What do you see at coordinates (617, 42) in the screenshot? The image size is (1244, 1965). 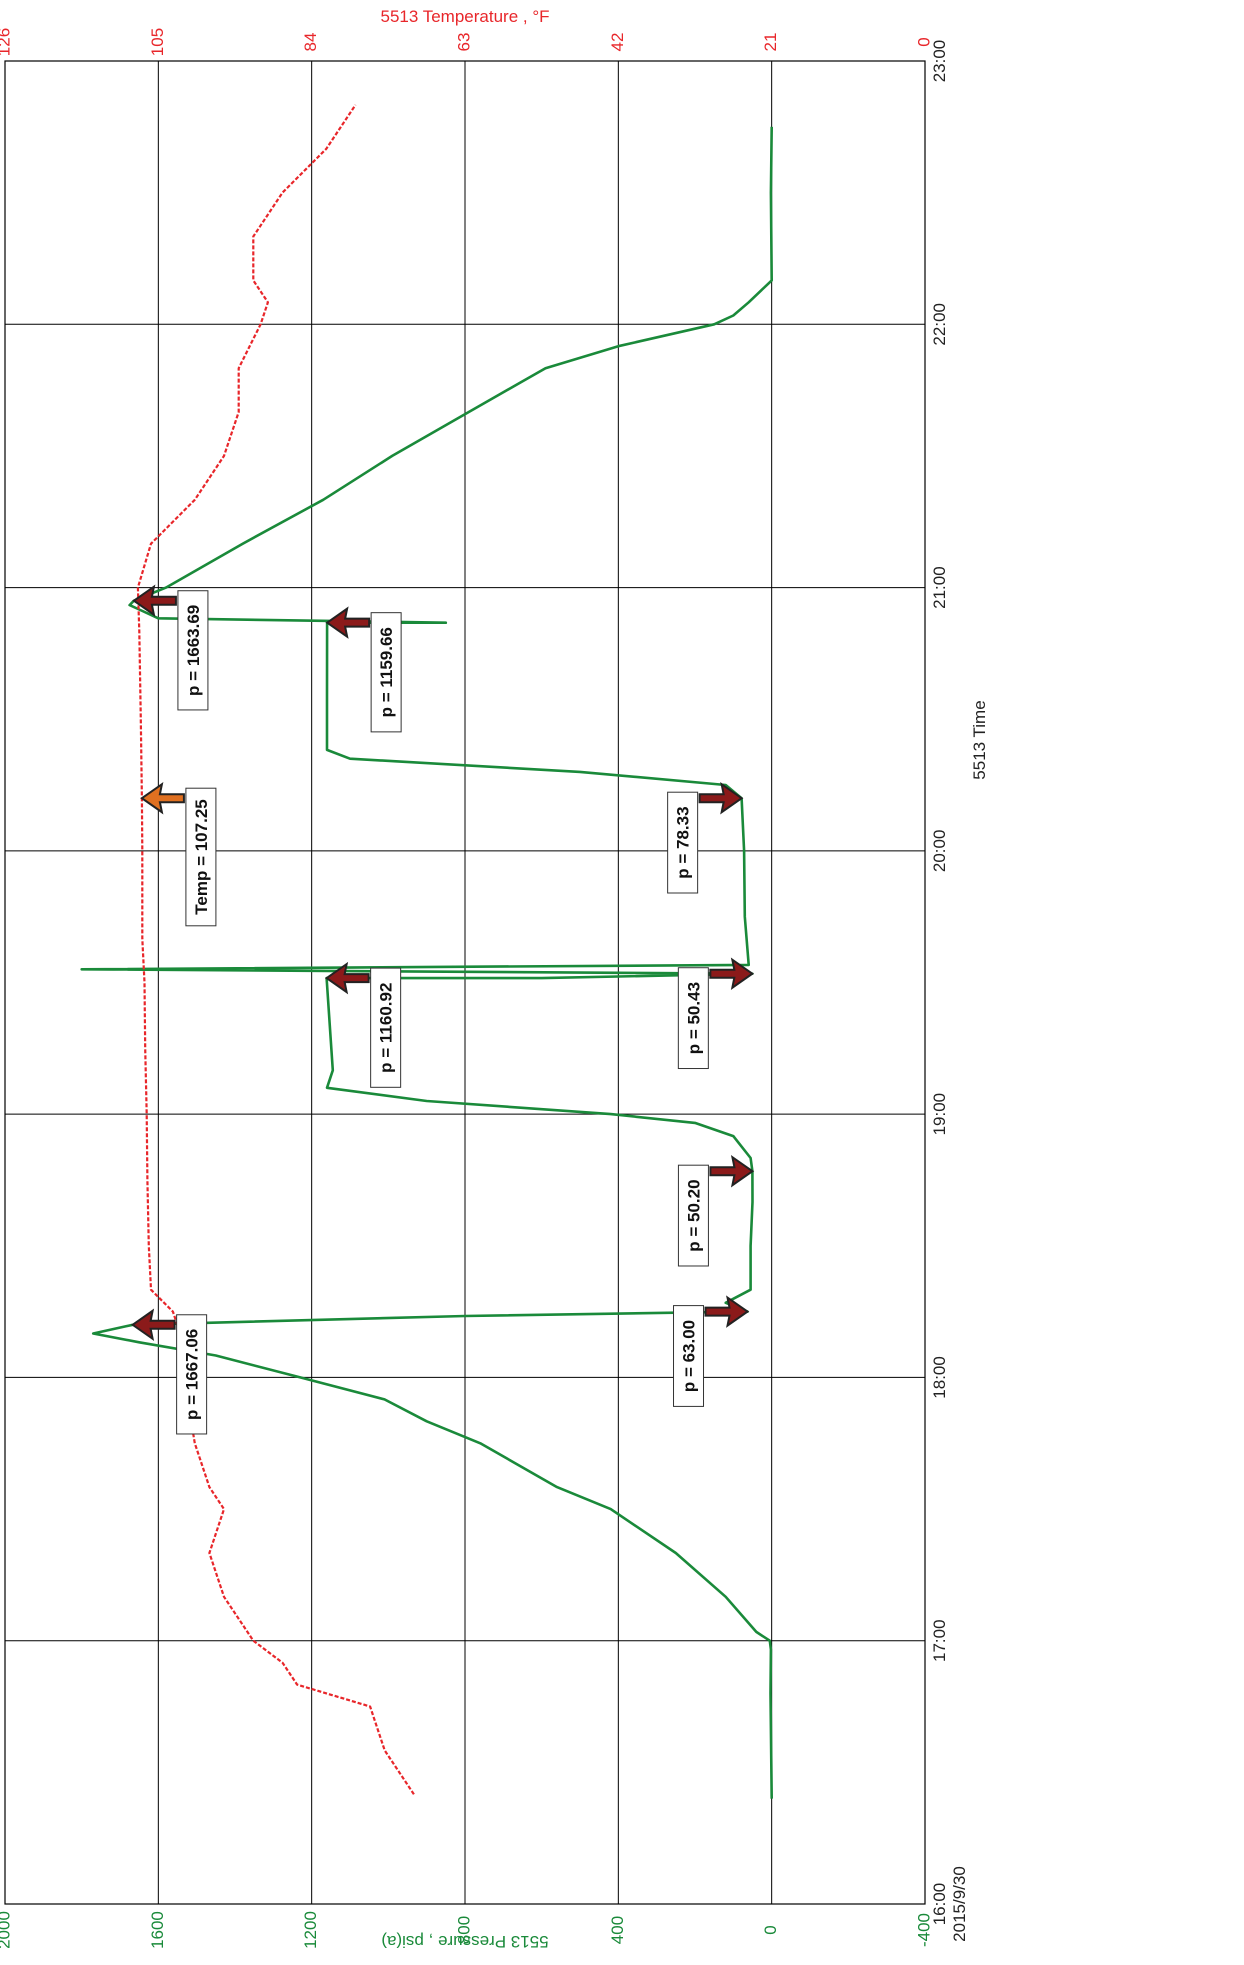 I see `y-right-tick-label: 42` at bounding box center [617, 42].